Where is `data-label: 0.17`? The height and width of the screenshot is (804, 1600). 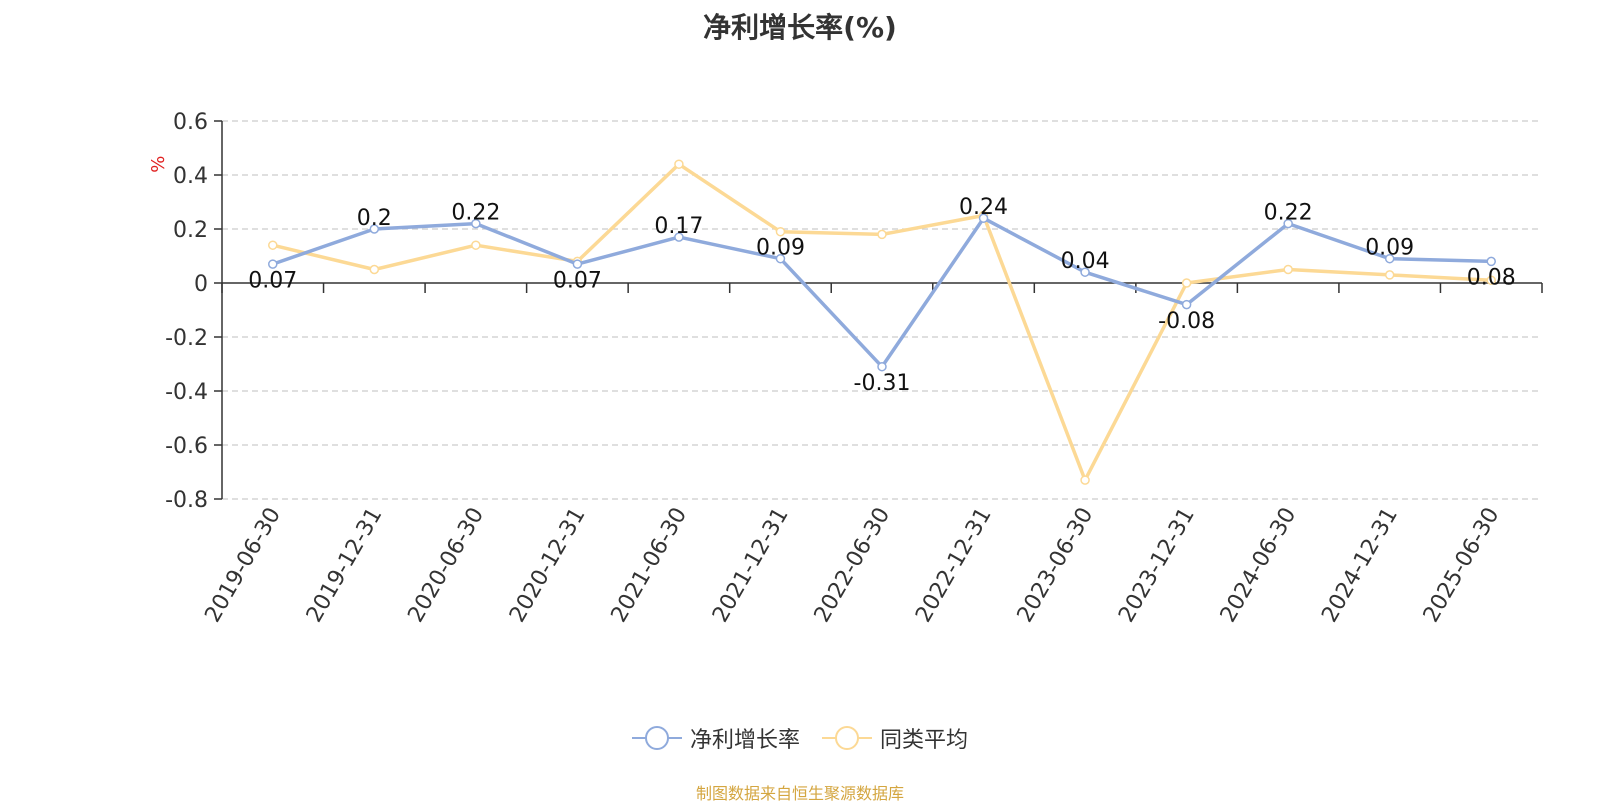
data-label: 0.17 is located at coordinates (678, 226).